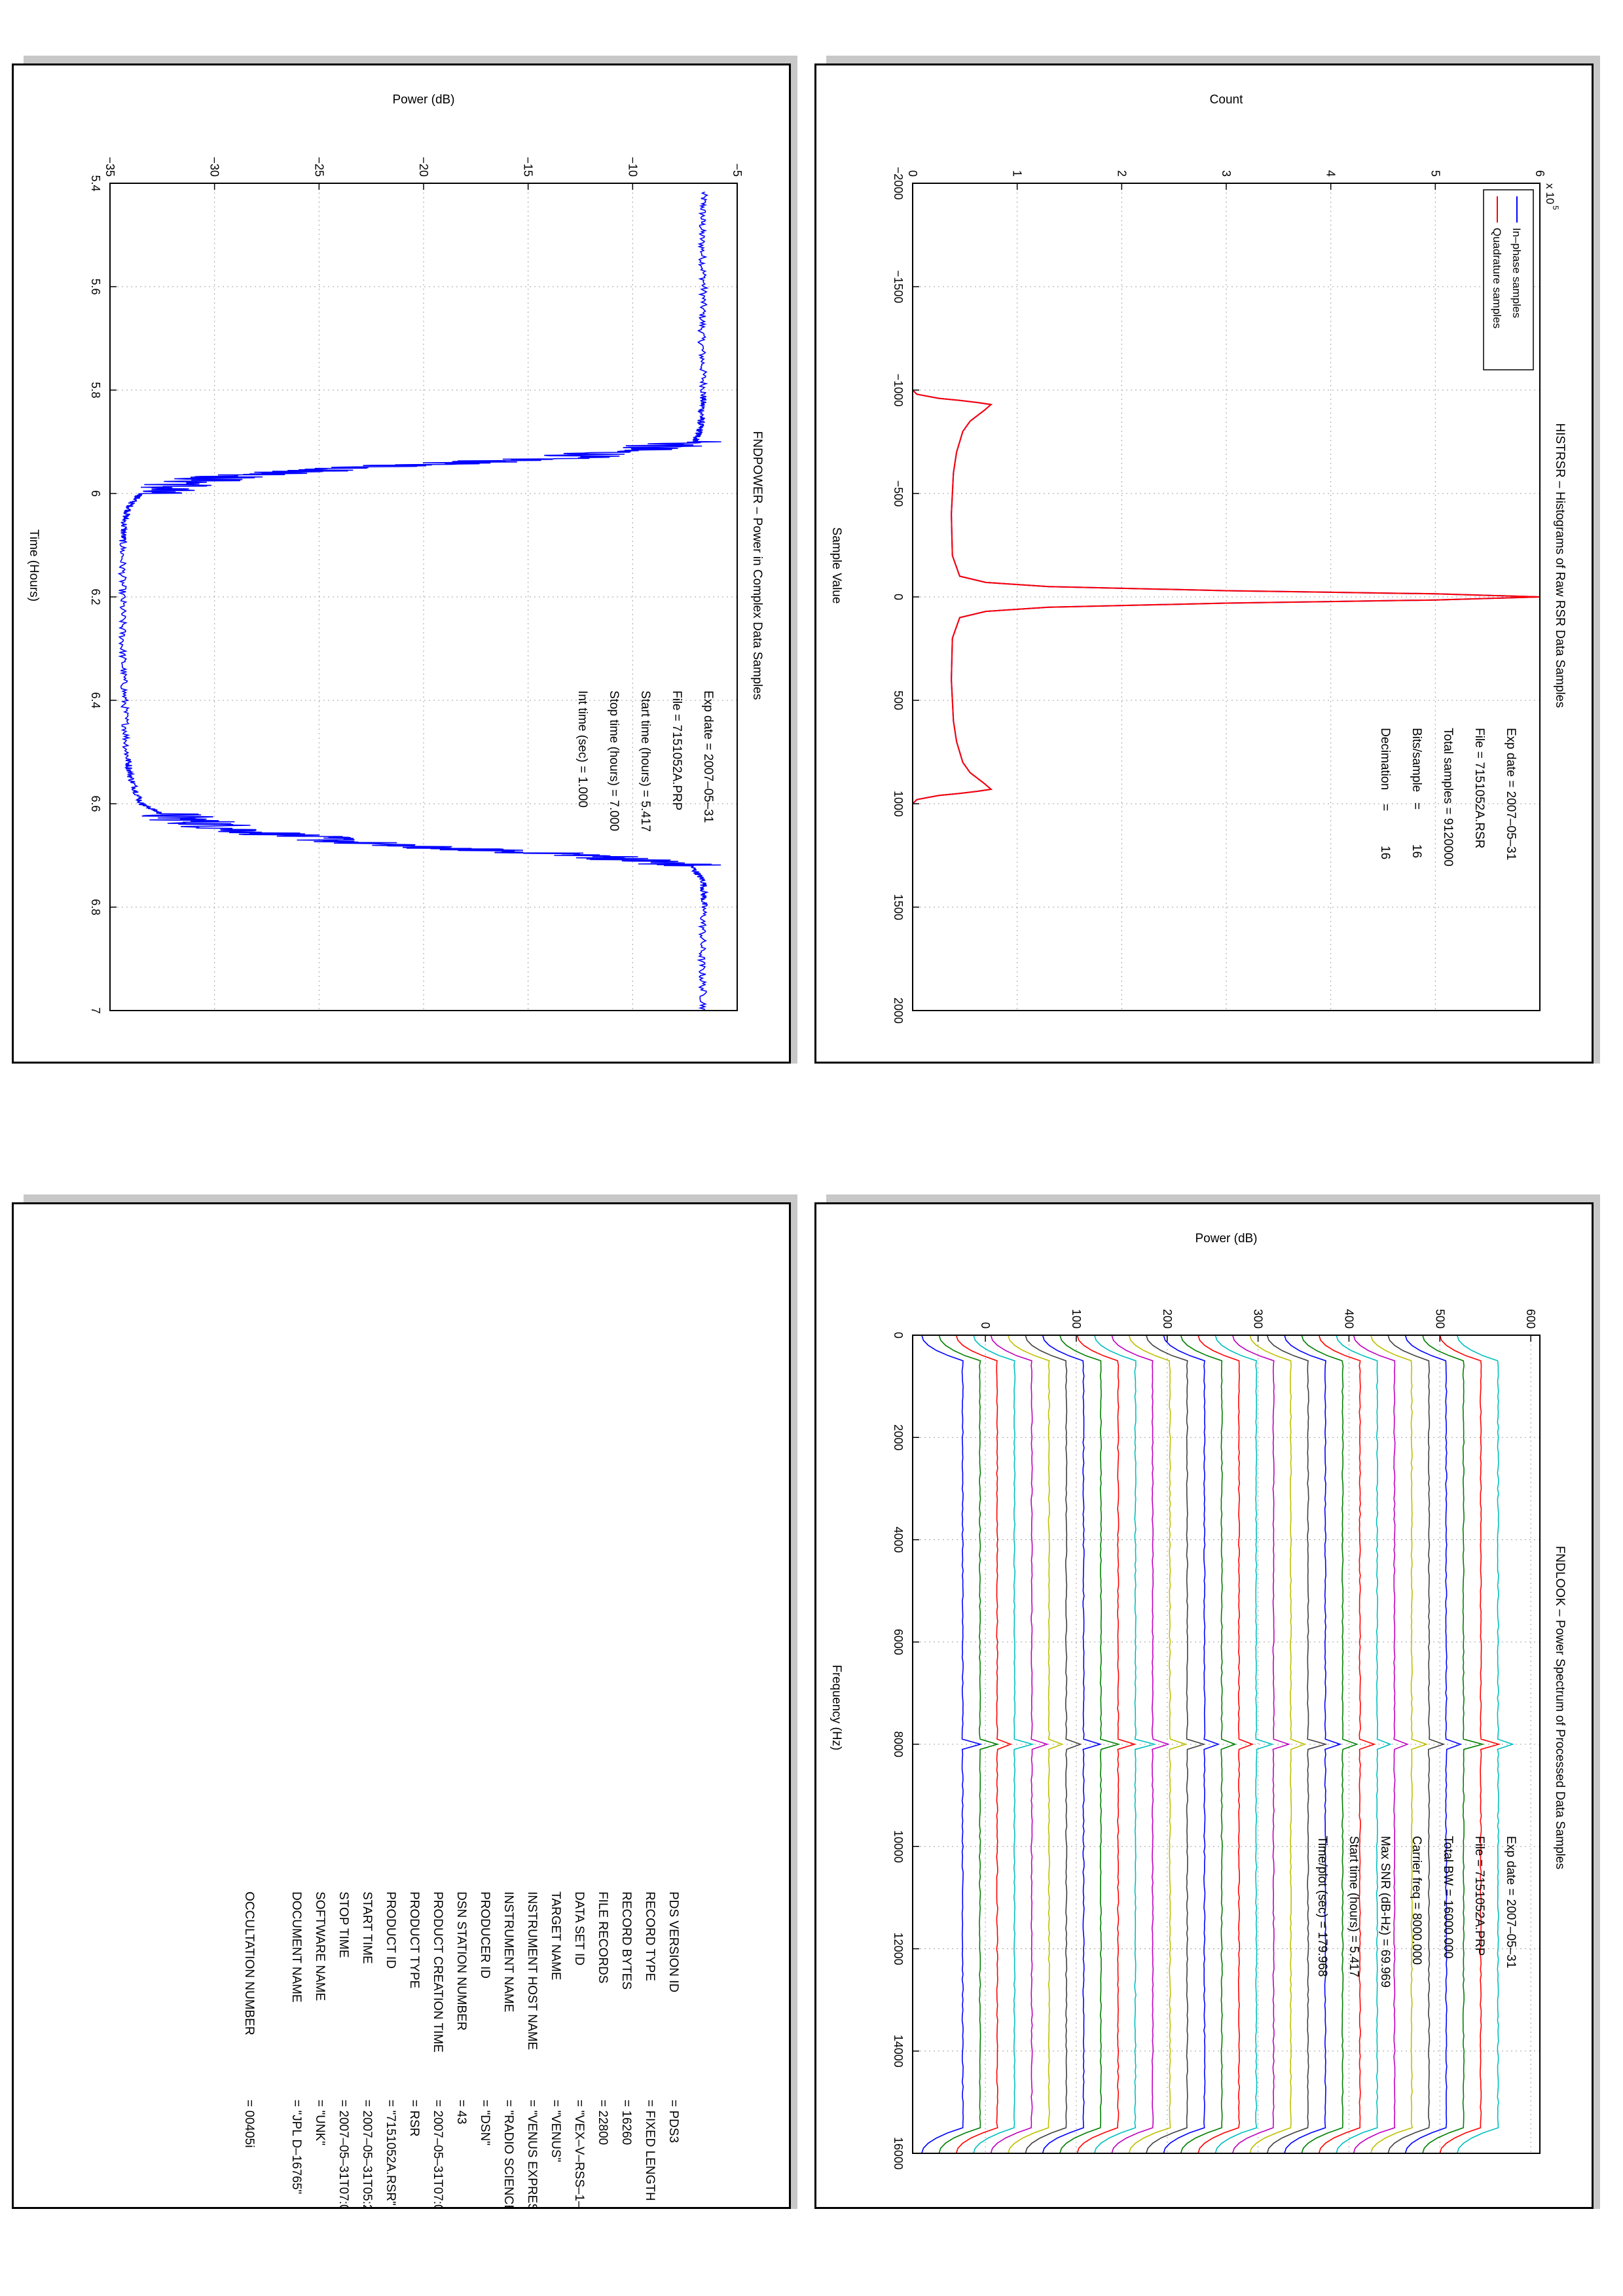  Describe the element at coordinates (419, 601) in the screenshot. I see `series-power` at that location.